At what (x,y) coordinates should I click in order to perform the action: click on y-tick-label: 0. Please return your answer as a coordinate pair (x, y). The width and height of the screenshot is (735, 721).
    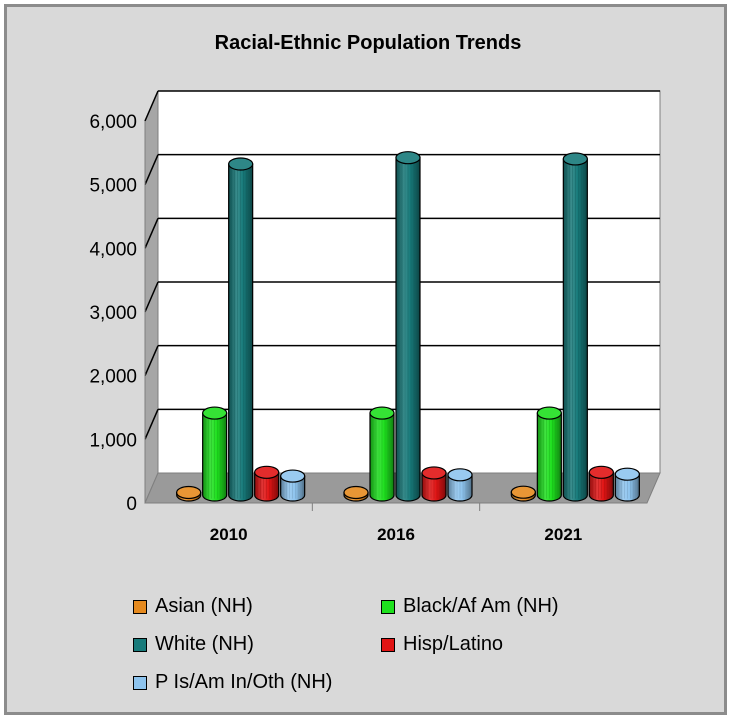
    Looking at the image, I should click on (131, 504).